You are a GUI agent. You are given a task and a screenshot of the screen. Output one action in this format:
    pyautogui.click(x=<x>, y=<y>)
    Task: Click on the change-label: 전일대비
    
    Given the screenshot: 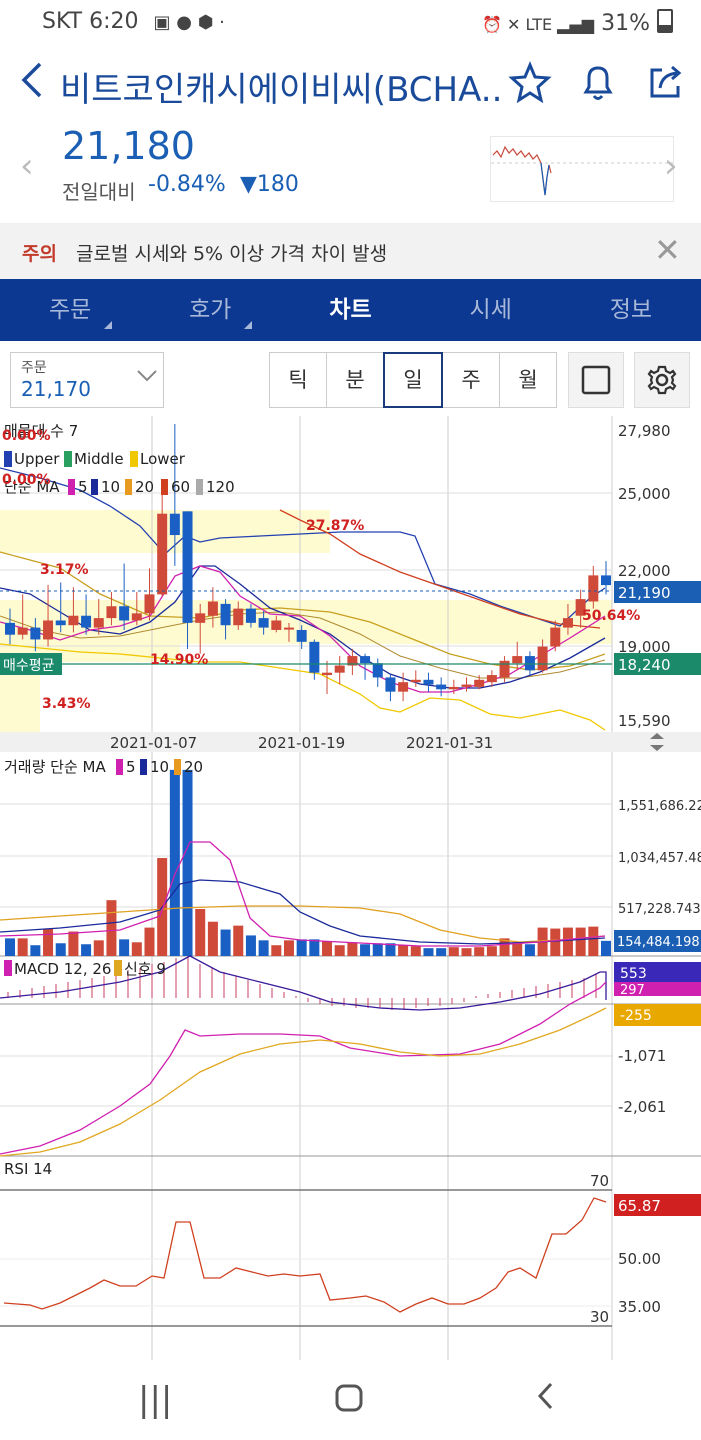 What is the action you would take?
    pyautogui.click(x=99, y=192)
    